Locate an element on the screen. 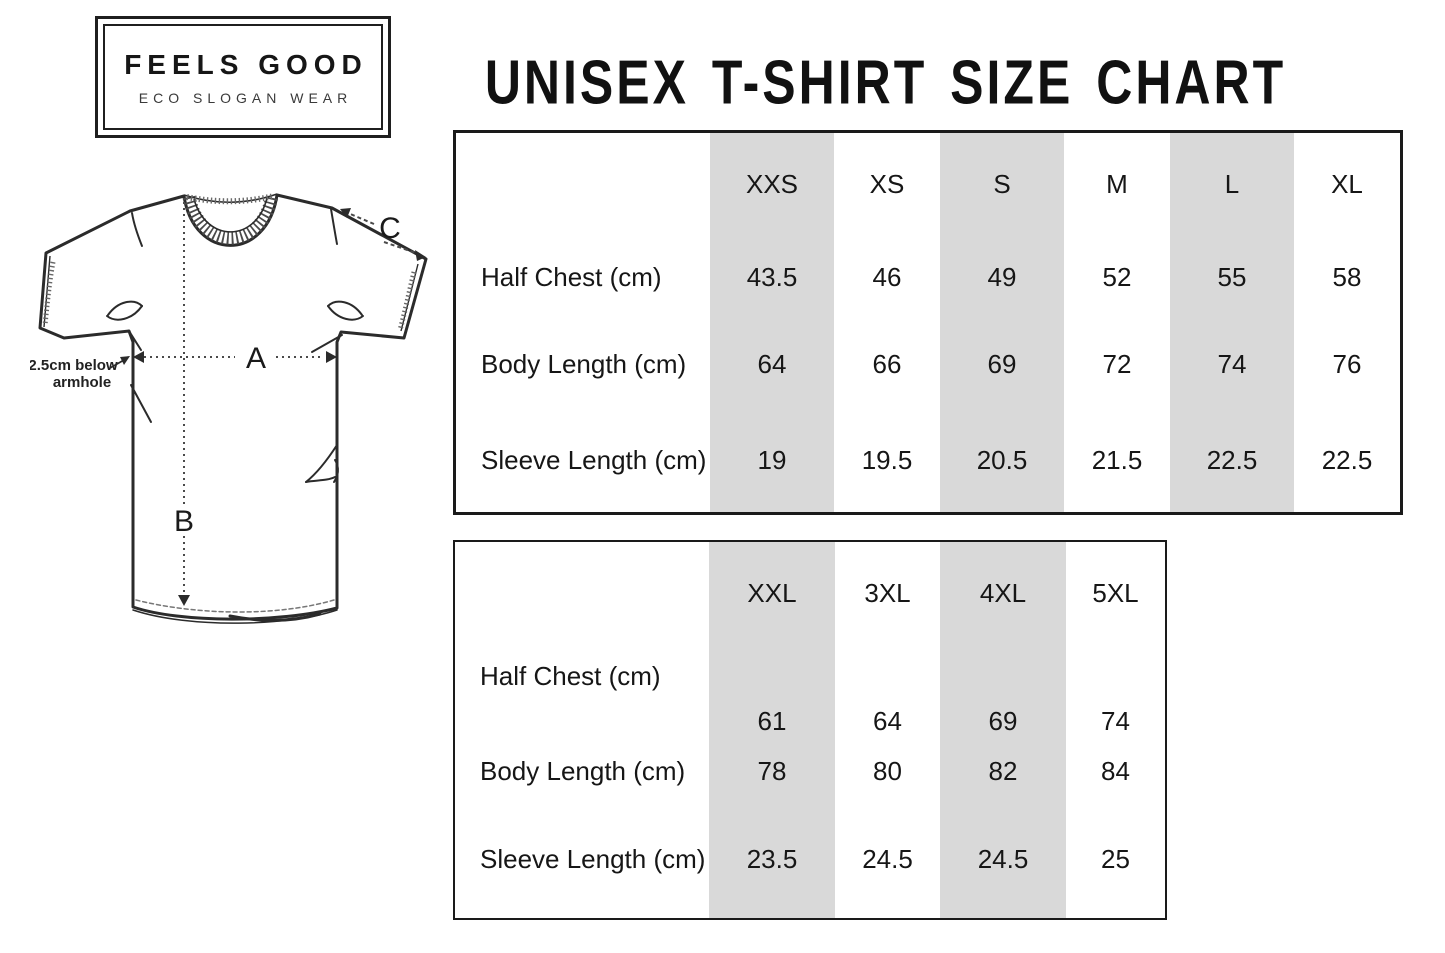  value-cell: 19 is located at coordinates (772, 460).